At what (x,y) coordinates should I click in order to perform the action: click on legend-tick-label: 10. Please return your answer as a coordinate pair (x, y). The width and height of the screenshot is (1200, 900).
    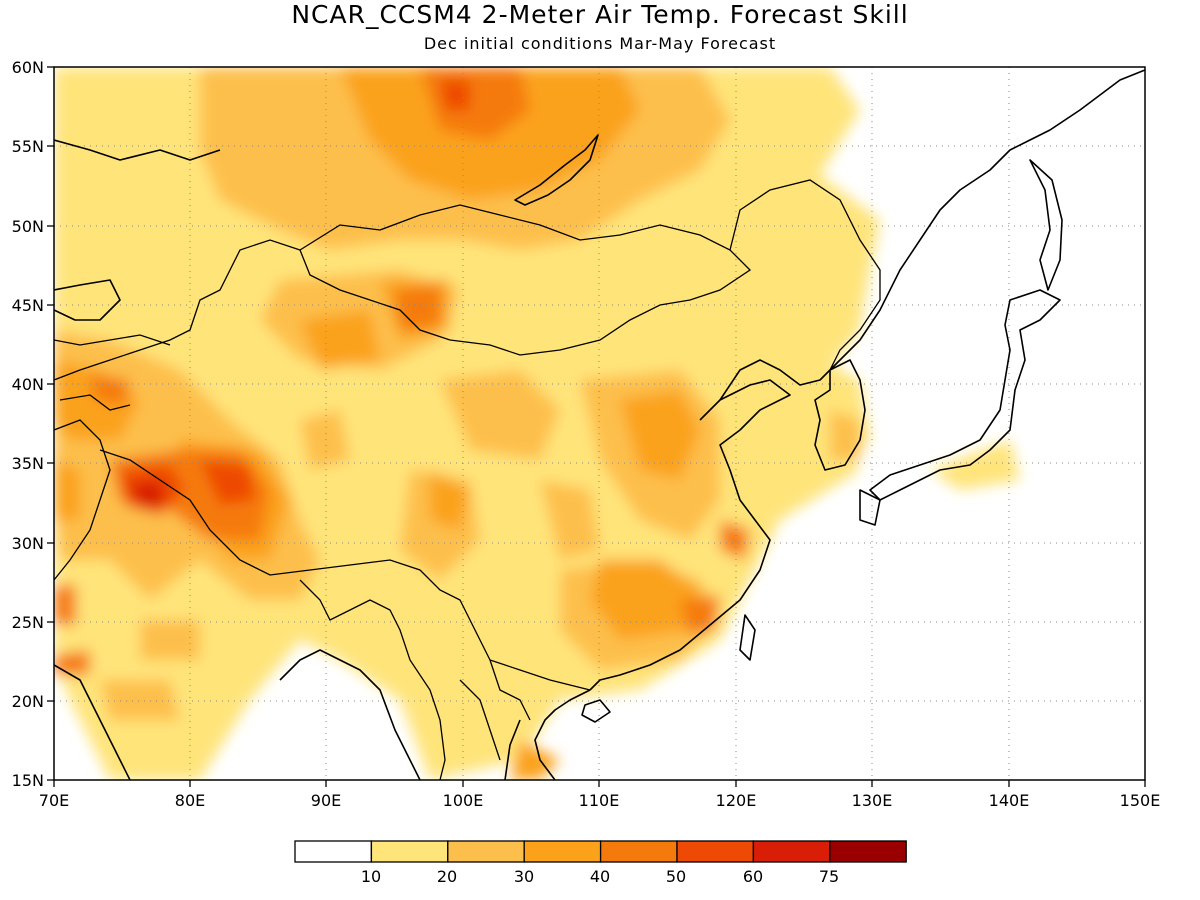
    Looking at the image, I should click on (371, 876).